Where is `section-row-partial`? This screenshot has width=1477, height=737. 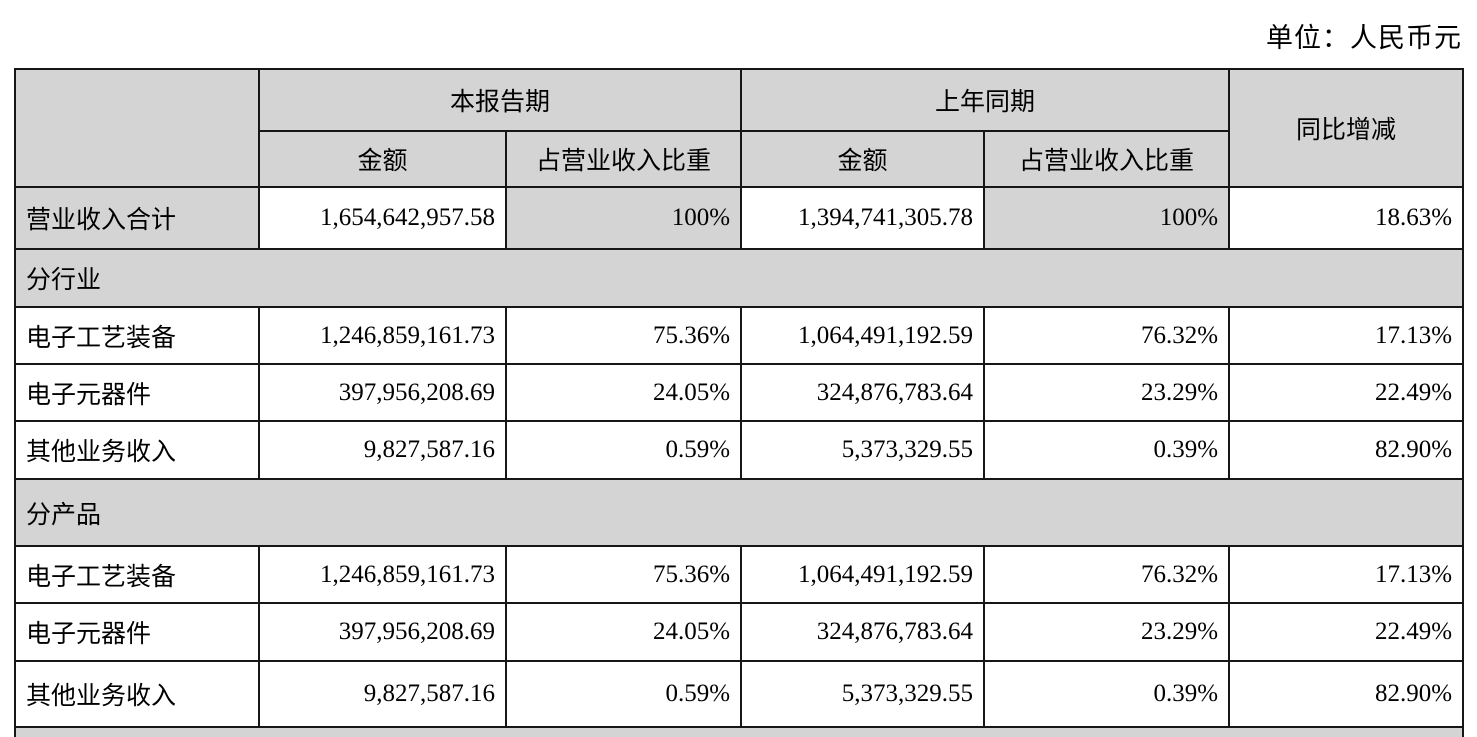 section-row-partial is located at coordinates (739, 731).